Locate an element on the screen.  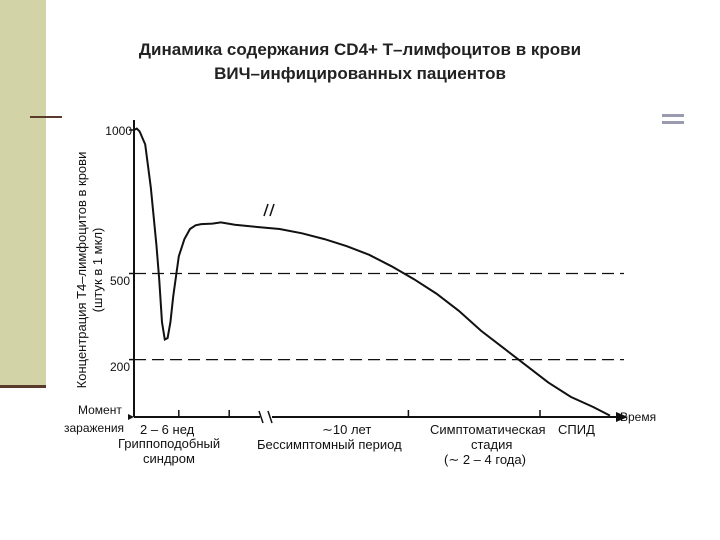
title-rule is located at coordinates (60, 117).